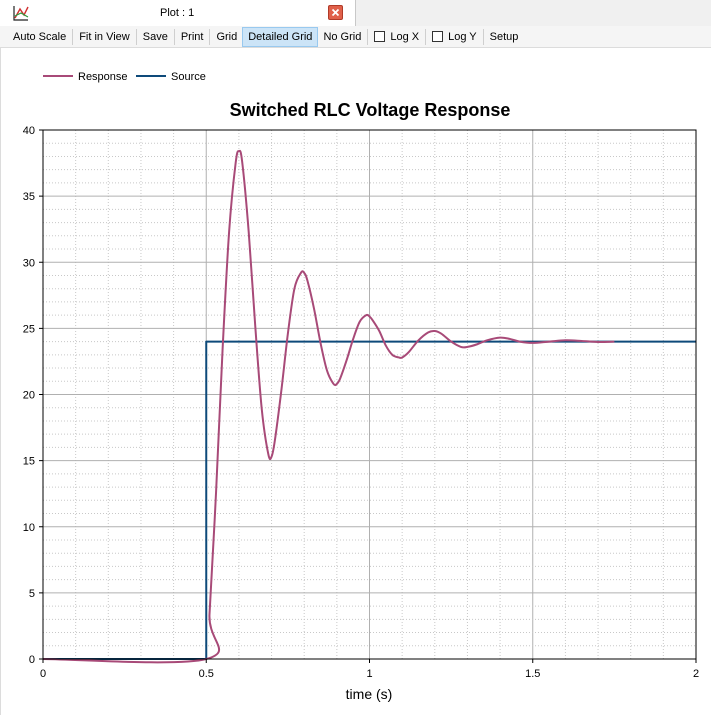 The height and width of the screenshot is (715, 711). Describe the element at coordinates (380, 36) in the screenshot. I see `log-x-checkbox-box` at that location.